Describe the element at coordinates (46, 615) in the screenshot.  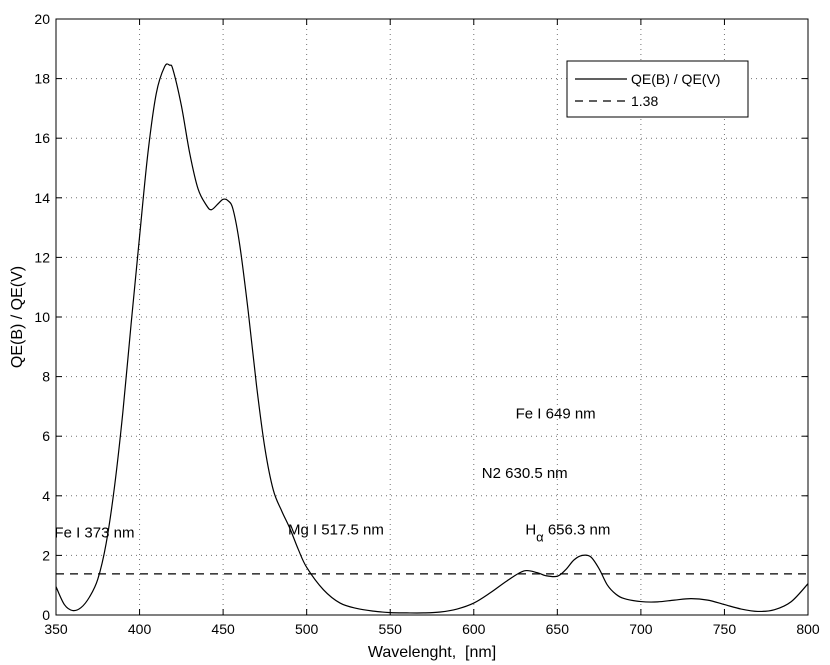
I see `y-tick-label: 0` at that location.